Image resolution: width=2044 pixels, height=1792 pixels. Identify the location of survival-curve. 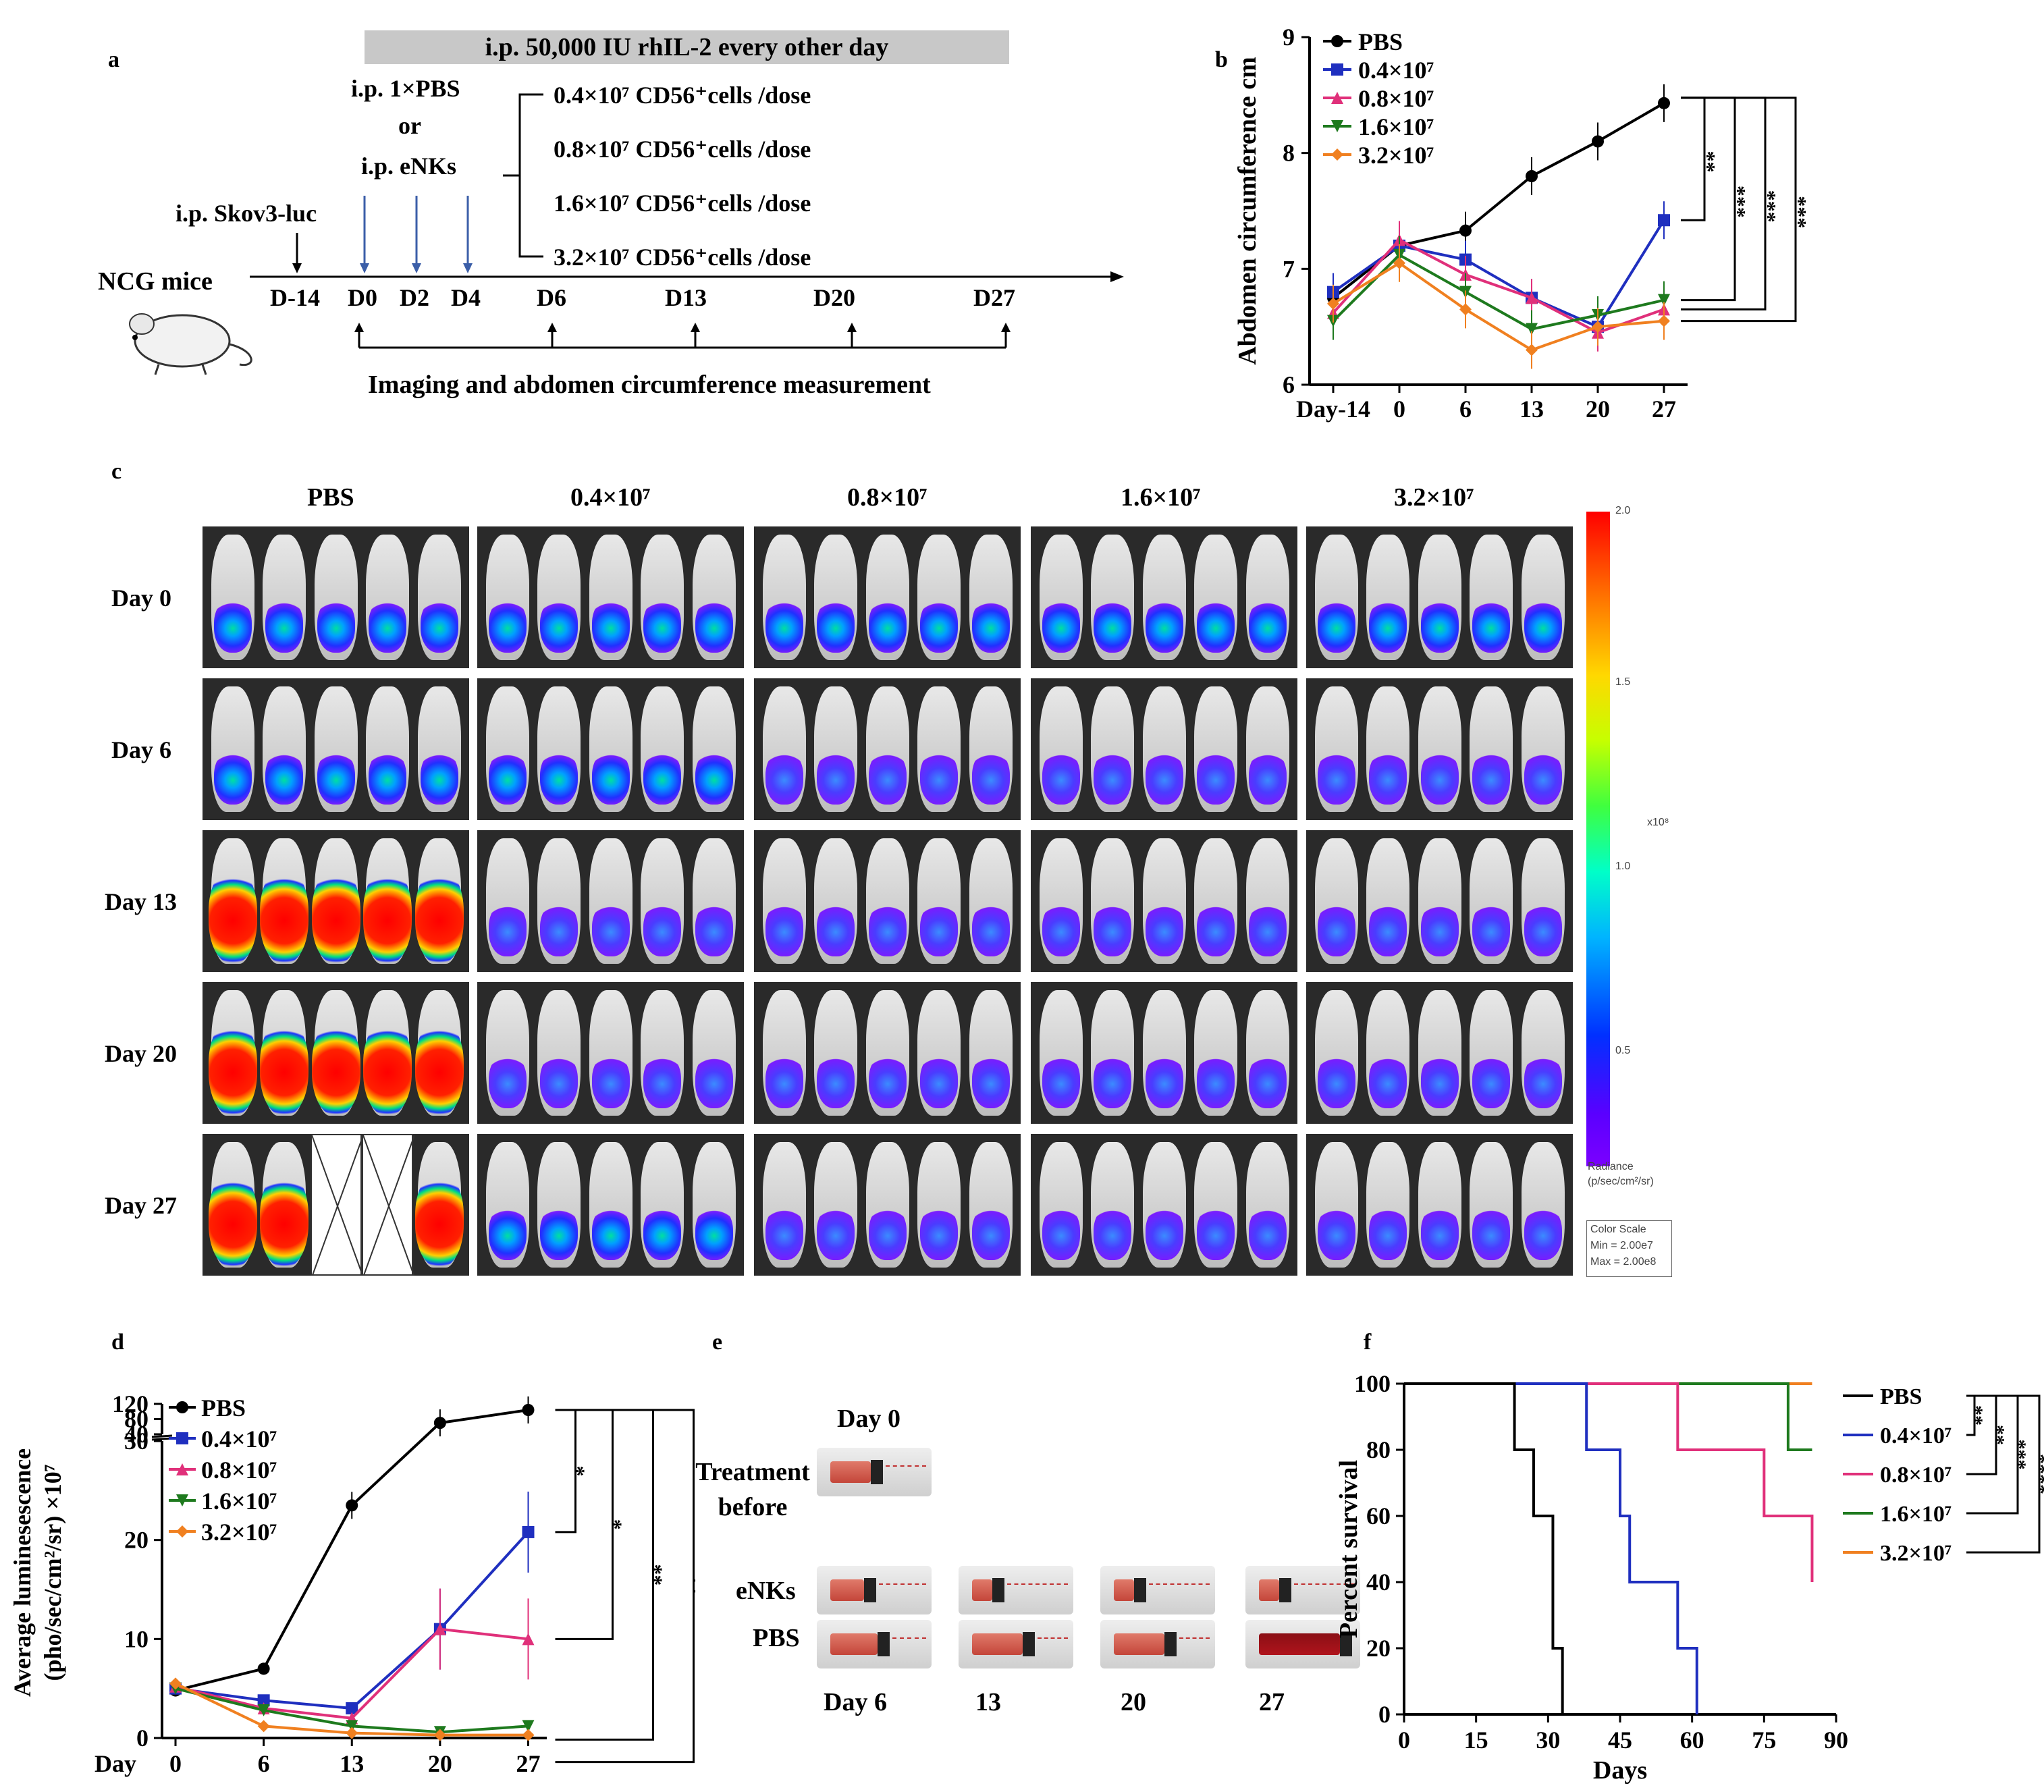
(1608, 1416).